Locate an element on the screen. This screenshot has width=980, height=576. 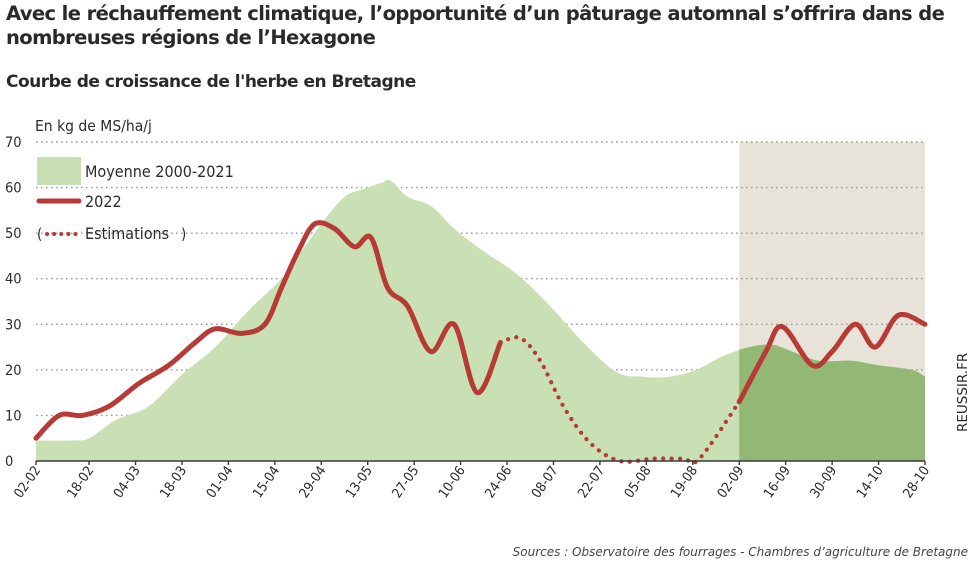
x-tick-label-15-04: 15-04 is located at coordinates (267, 482).